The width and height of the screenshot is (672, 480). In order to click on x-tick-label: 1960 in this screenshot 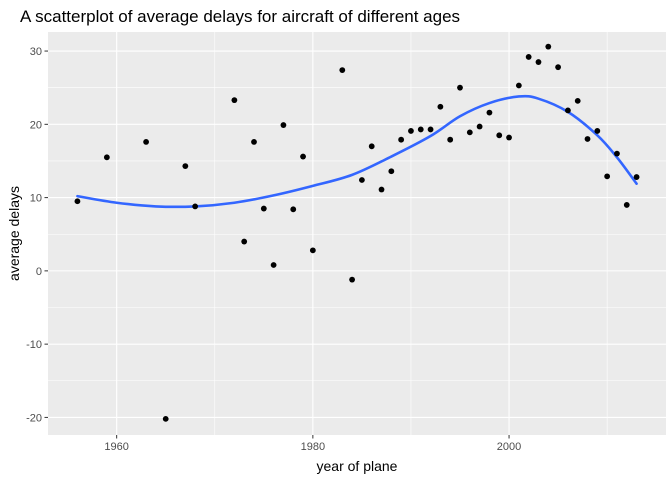, I will do `click(116, 447)`.